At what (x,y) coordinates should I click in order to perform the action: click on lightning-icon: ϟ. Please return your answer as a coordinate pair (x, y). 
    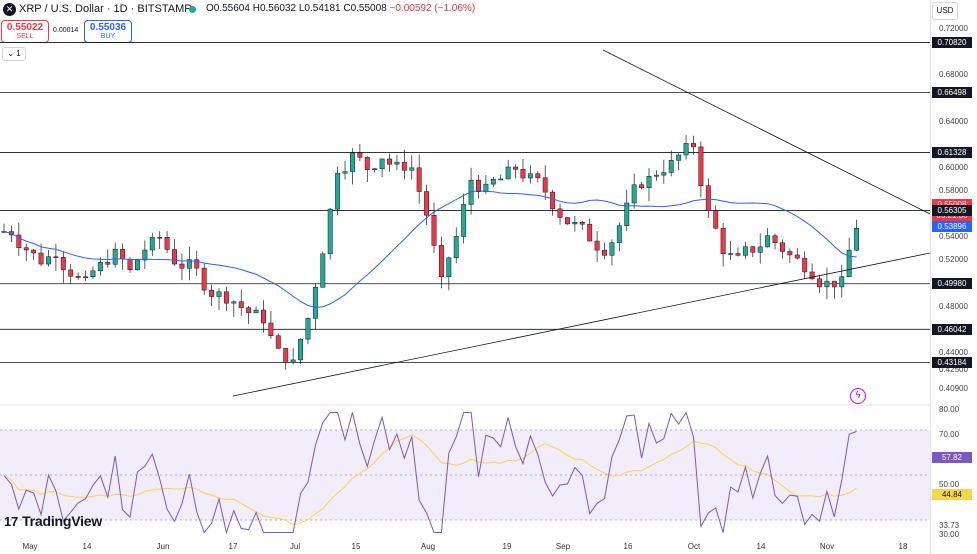
    Looking at the image, I should click on (858, 396).